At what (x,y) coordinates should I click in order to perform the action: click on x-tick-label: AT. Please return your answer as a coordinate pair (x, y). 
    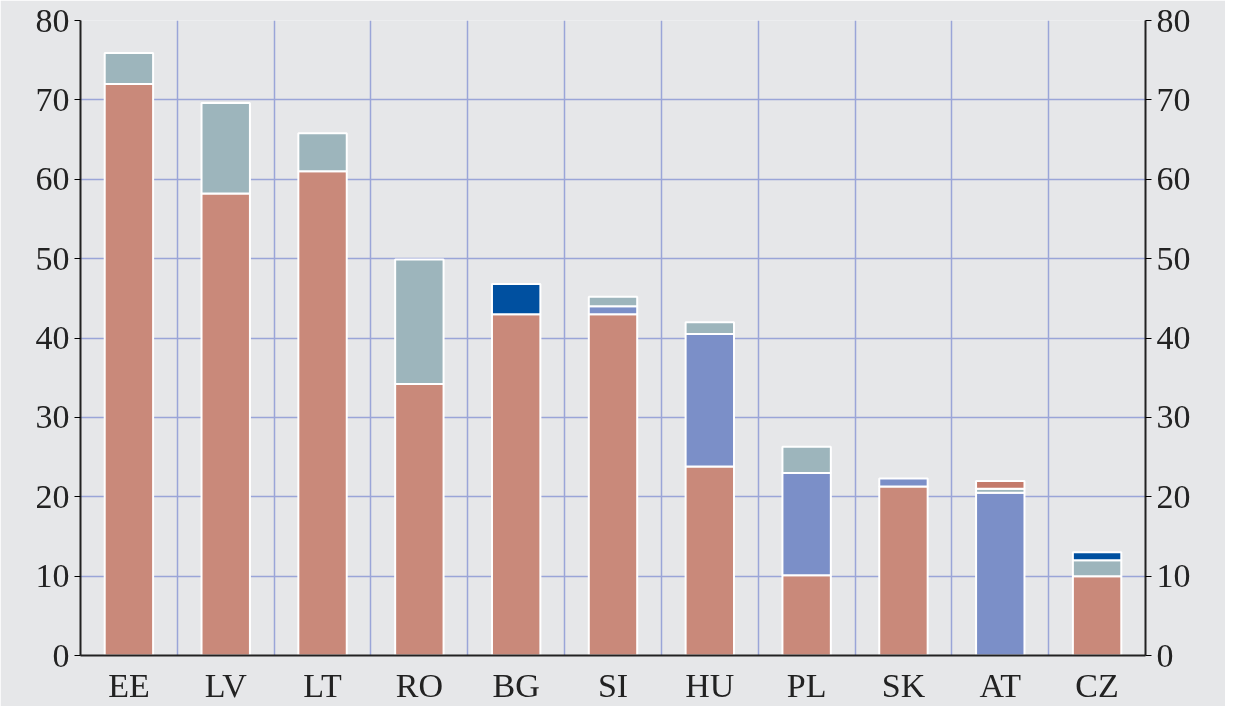
    Looking at the image, I should click on (1000, 685).